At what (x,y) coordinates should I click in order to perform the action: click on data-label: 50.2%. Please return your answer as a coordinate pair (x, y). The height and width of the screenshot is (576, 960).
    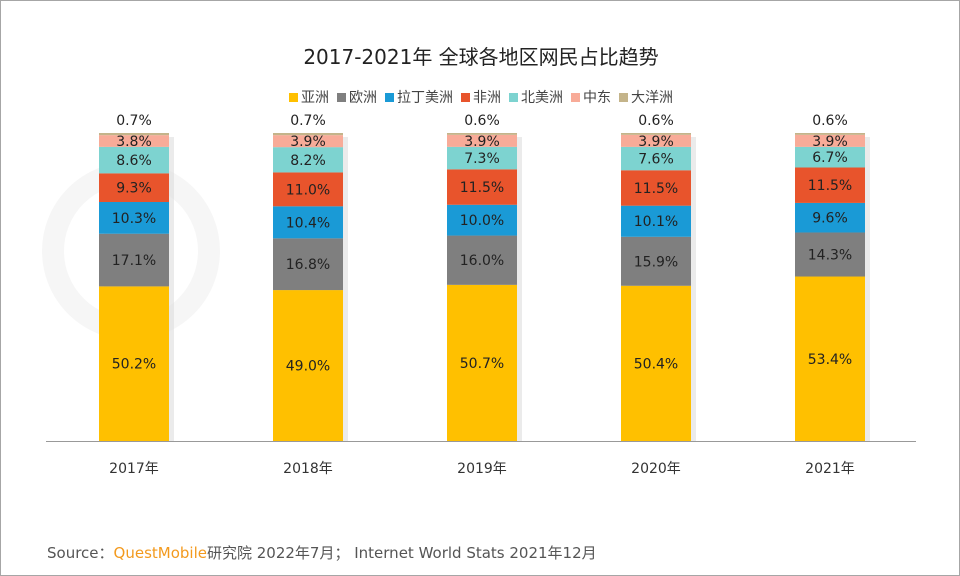
    Looking at the image, I should click on (134, 365).